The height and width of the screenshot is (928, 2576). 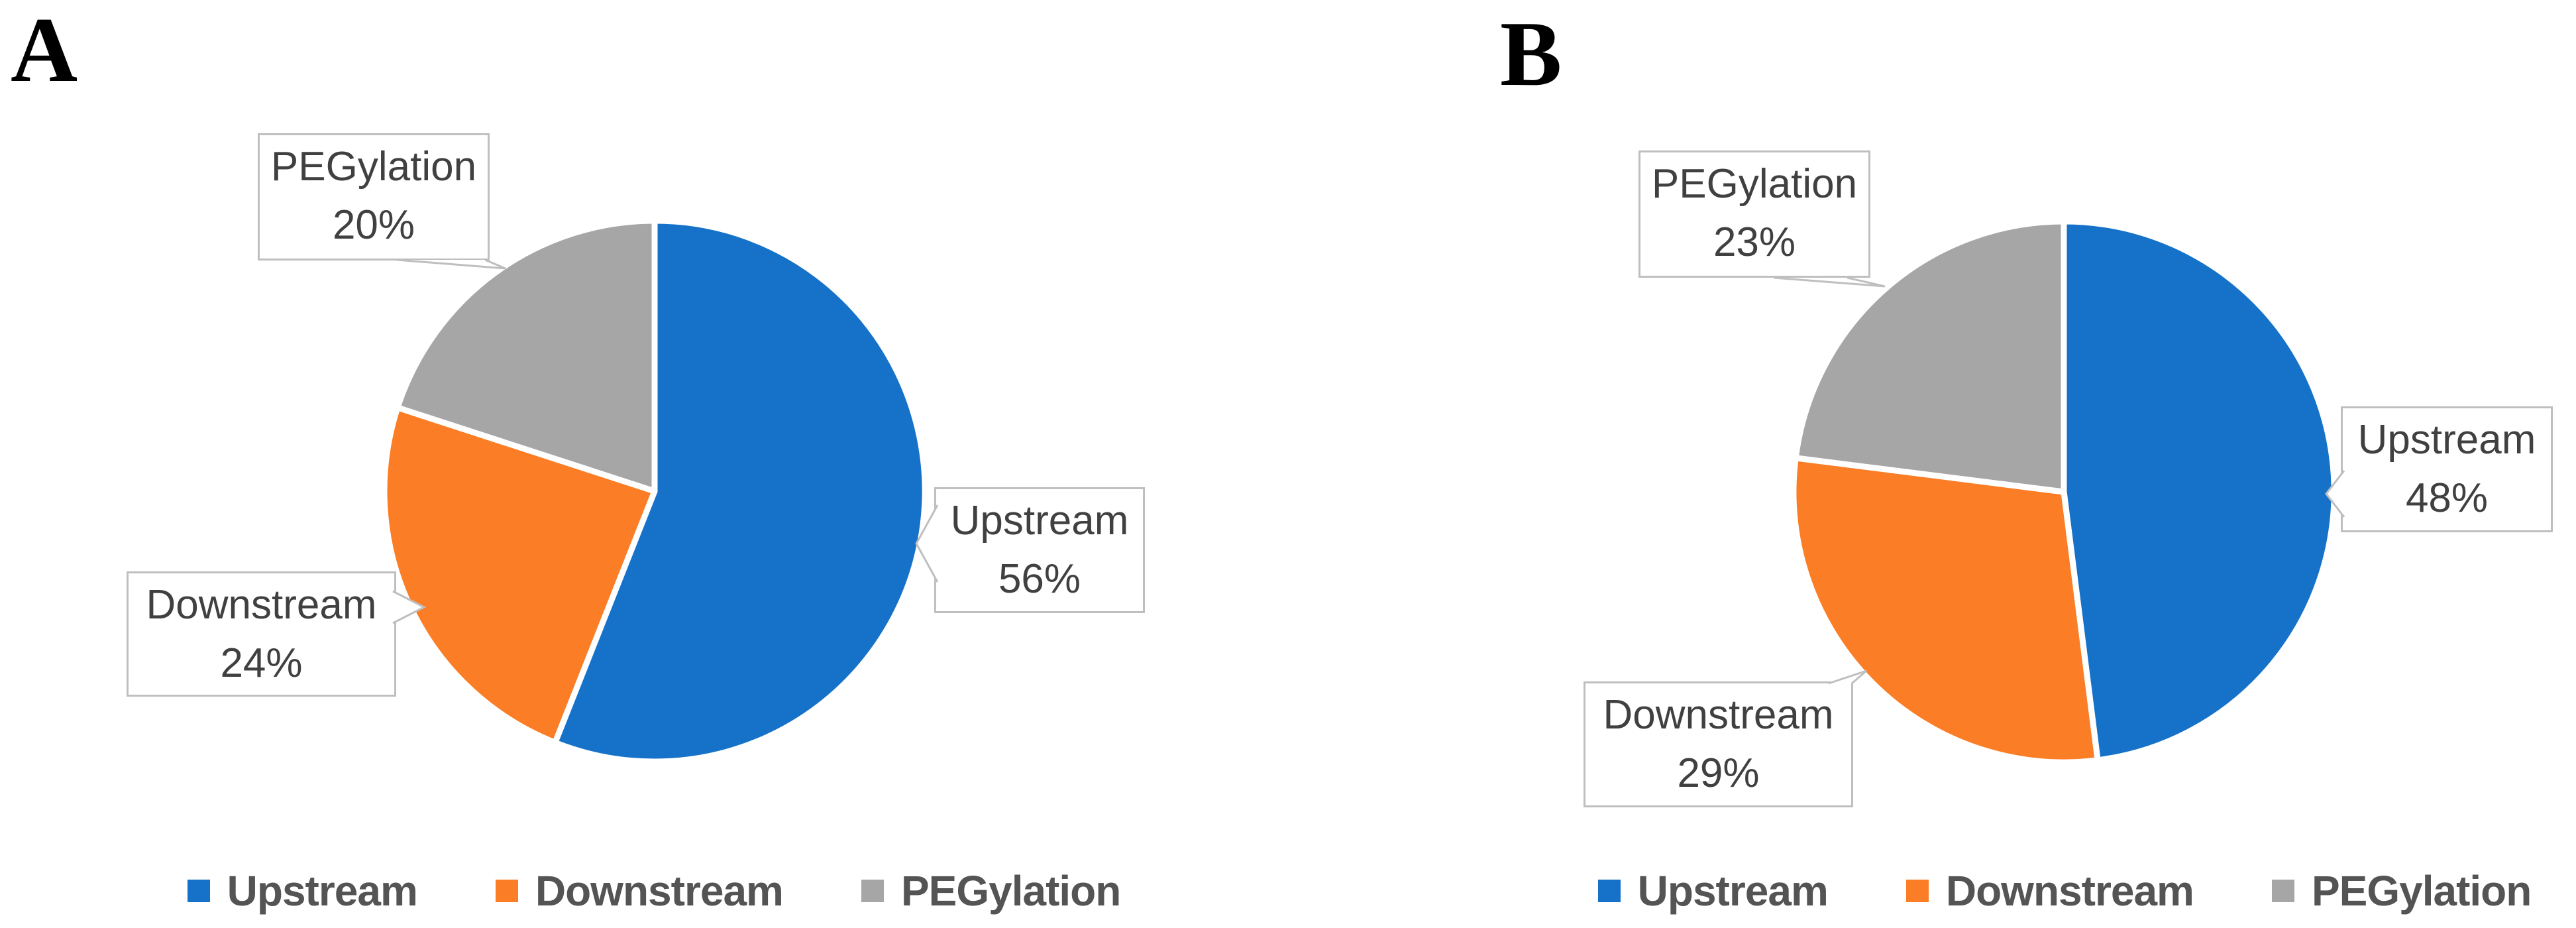 What do you see at coordinates (2447, 498) in the screenshot?
I see `callout-percent-label: 48%` at bounding box center [2447, 498].